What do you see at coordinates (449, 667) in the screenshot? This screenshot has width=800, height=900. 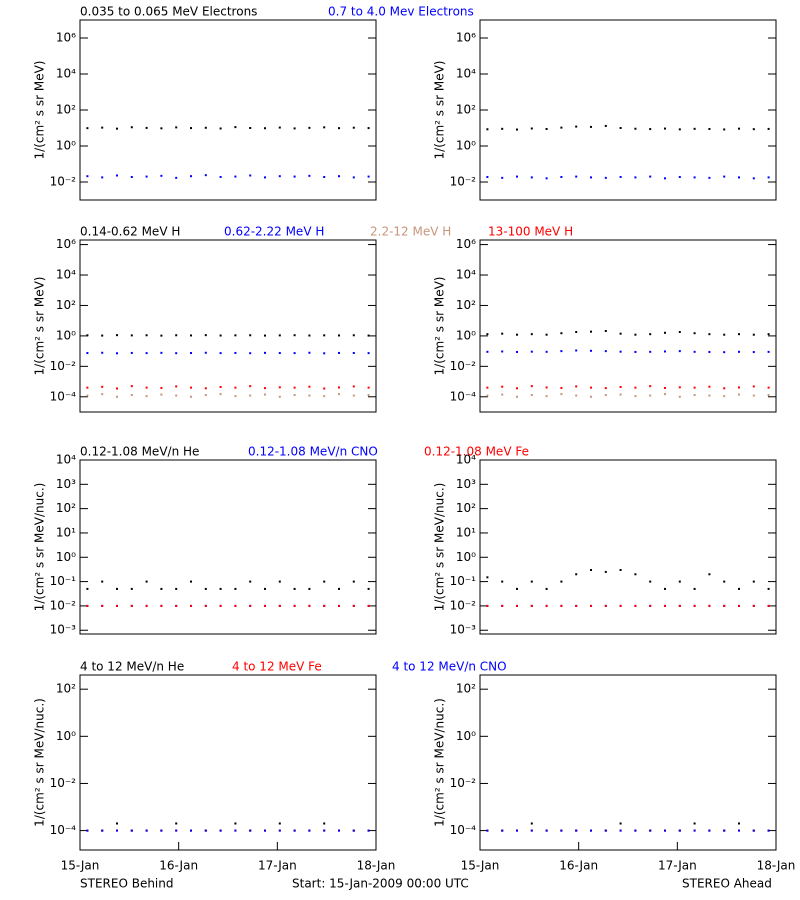 I see `legend-entry: 4 to 12 MeV/n CNO` at bounding box center [449, 667].